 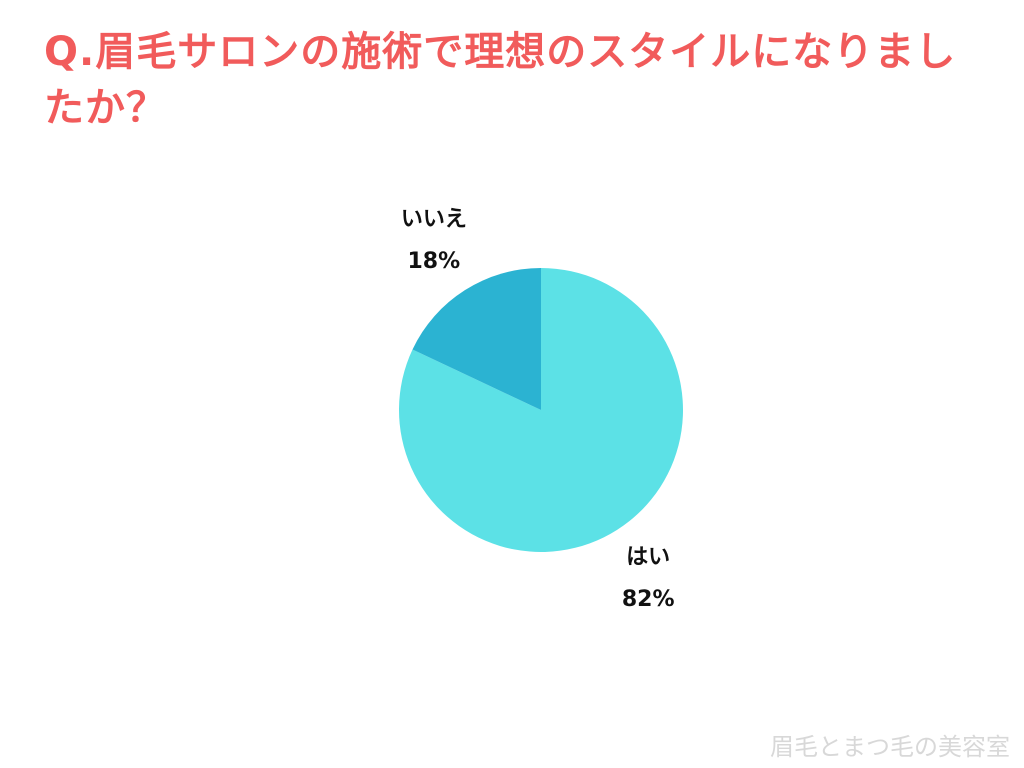 I want to click on slice-category-label: はい, so click(x=648, y=557).